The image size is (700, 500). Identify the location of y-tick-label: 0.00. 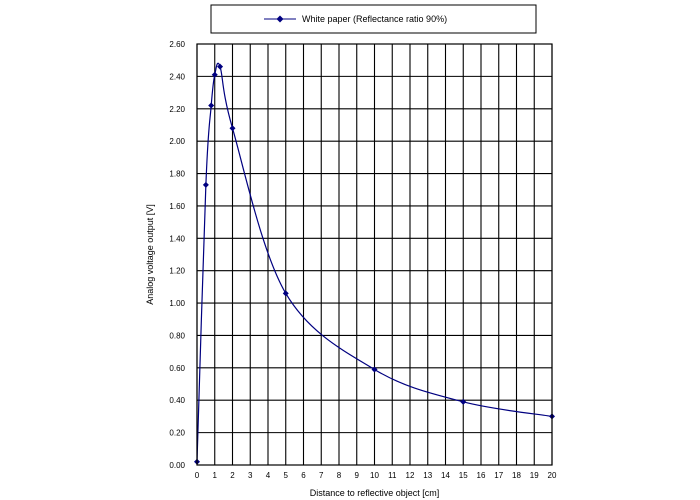
(177, 465).